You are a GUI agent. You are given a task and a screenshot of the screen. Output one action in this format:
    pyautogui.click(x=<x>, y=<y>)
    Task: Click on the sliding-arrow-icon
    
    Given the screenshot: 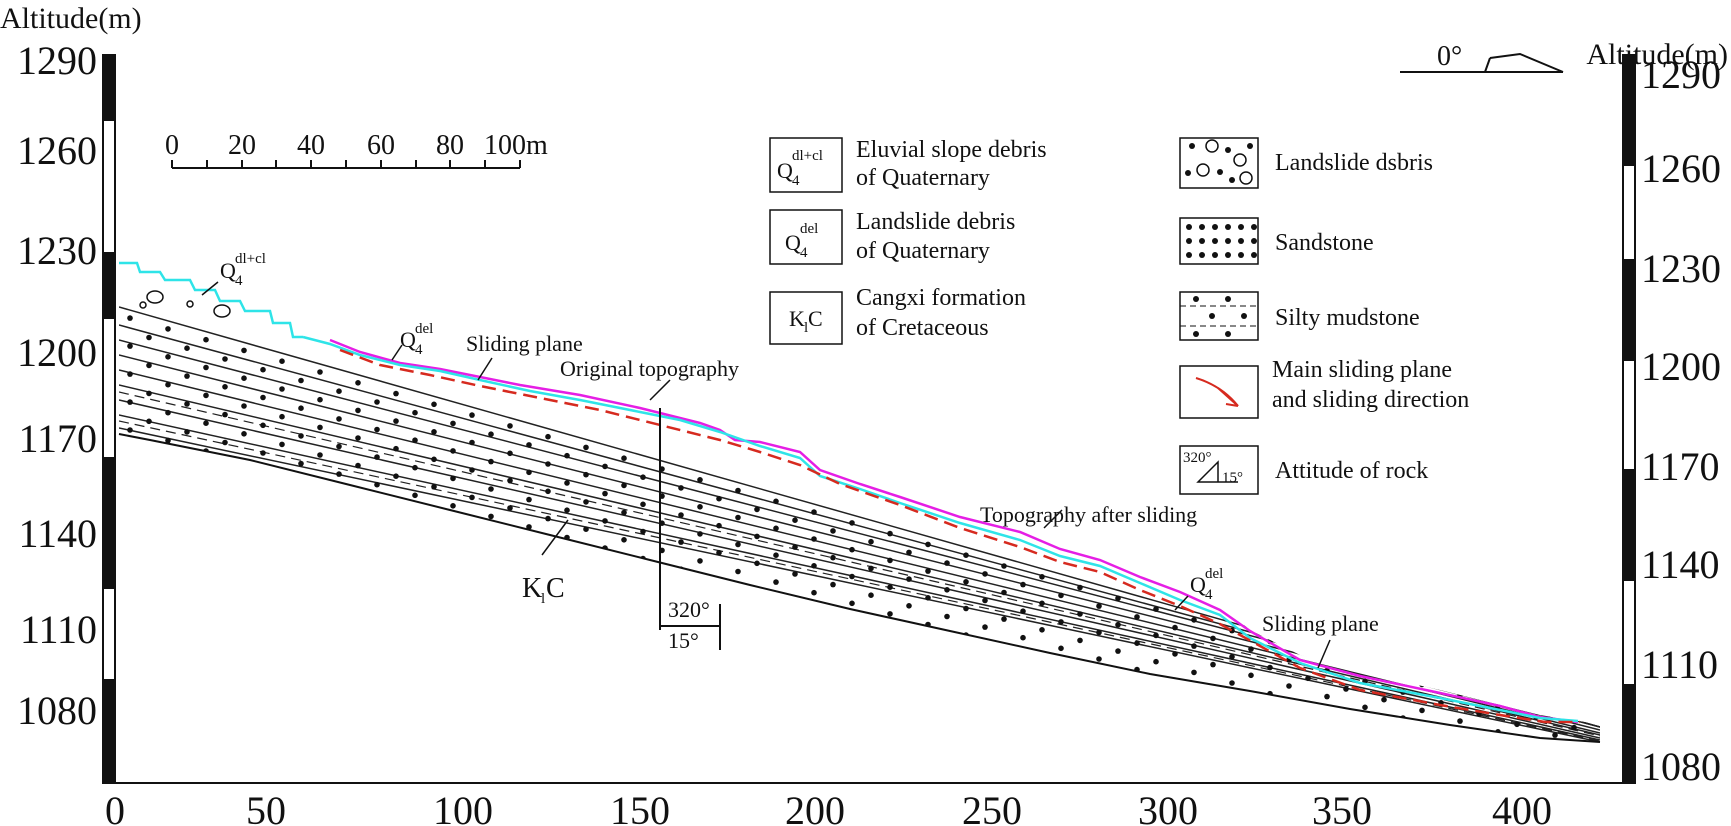 What is the action you would take?
    pyautogui.click(x=1228, y=397)
    